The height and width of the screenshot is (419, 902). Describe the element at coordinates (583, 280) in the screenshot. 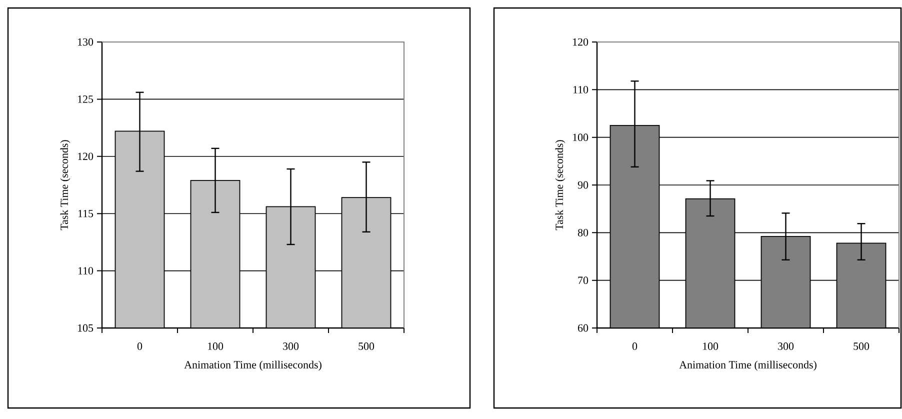

I see `y-tick-label: 70` at that location.